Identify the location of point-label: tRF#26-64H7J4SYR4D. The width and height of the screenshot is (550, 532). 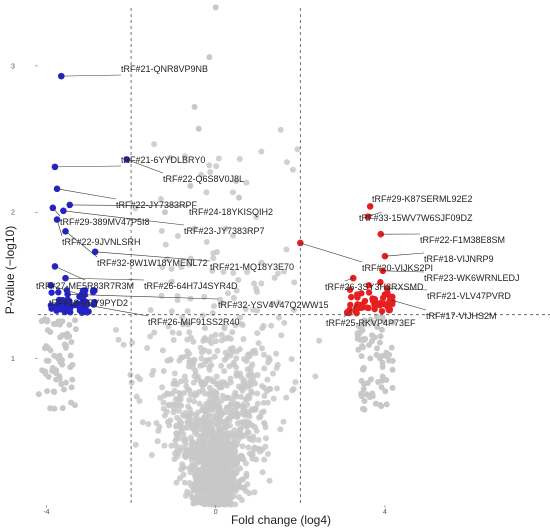
(191, 286).